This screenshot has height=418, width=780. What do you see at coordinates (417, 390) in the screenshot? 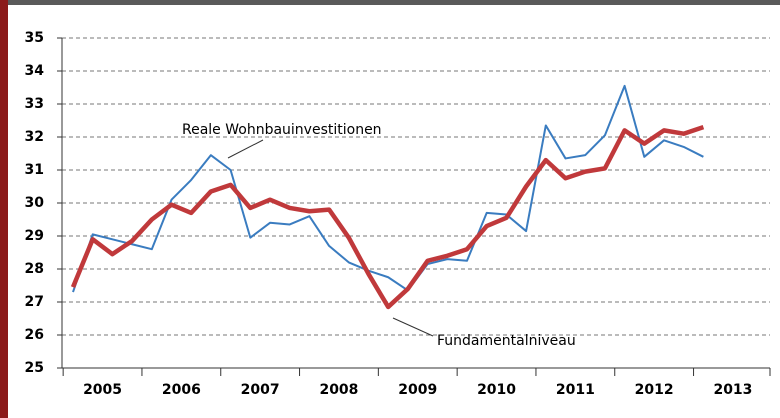
I see `x-tick-label: 2009` at bounding box center [417, 390].